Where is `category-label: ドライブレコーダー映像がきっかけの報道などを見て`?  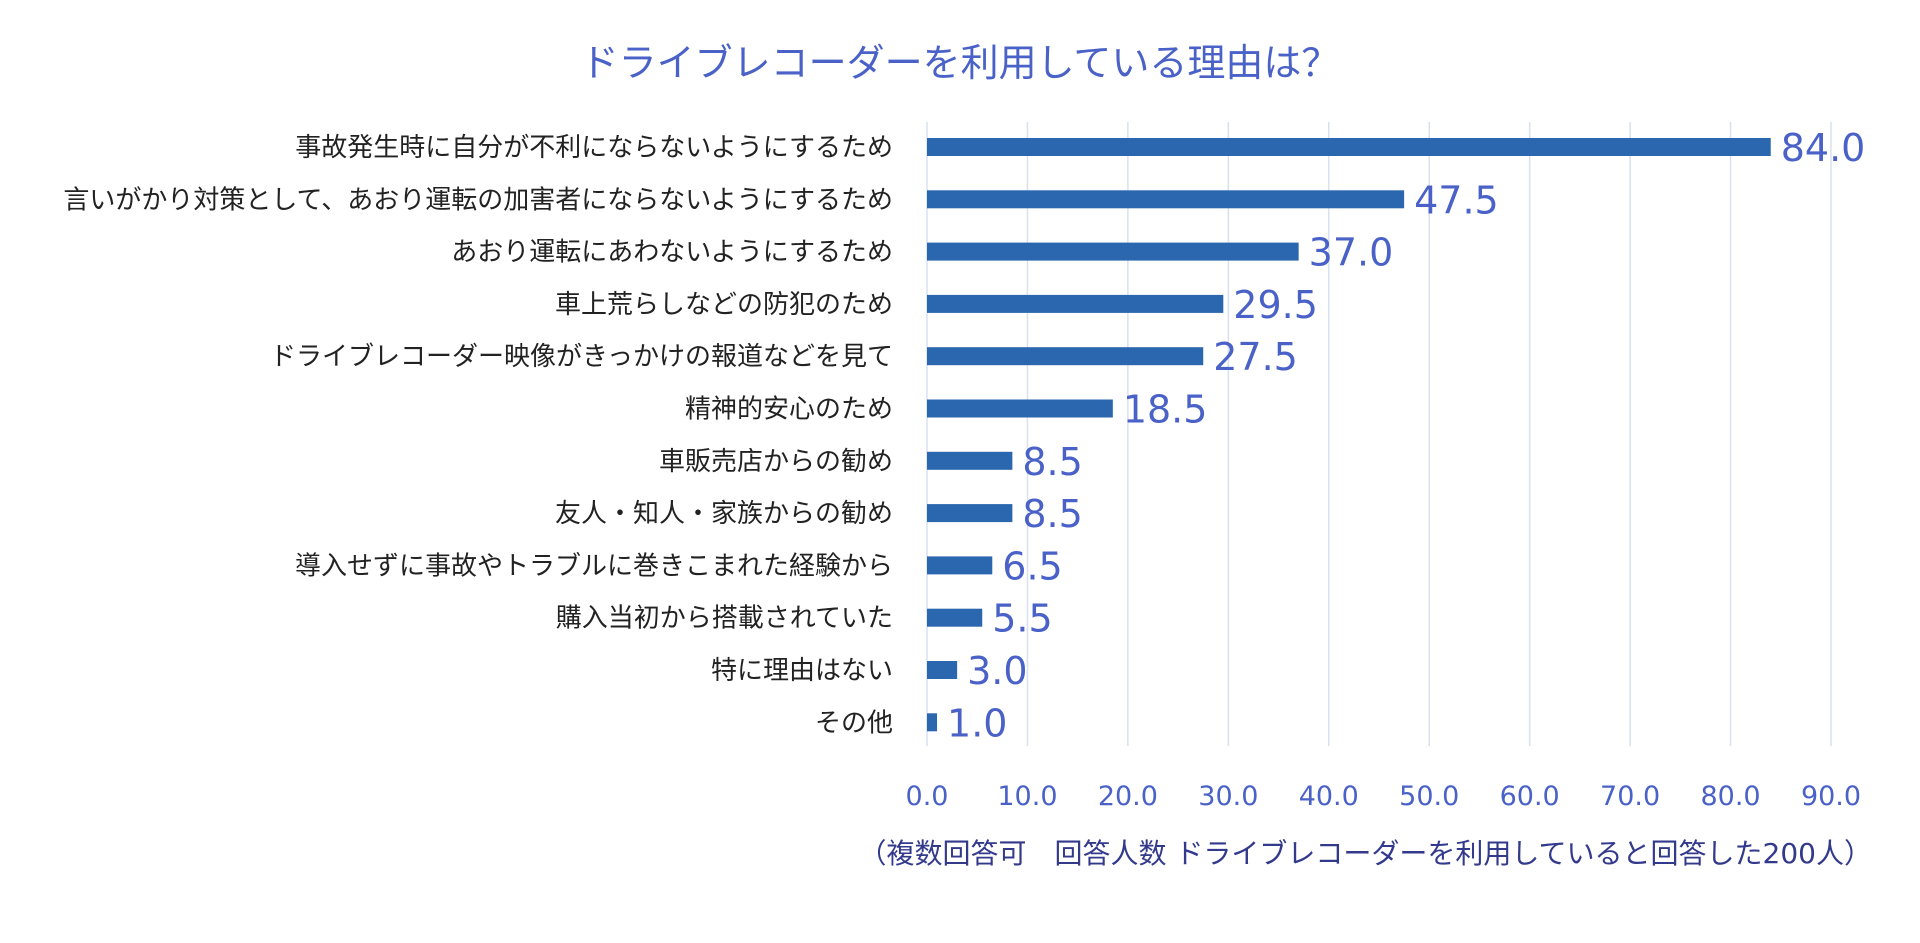 category-label: ドライブレコーダー映像がきっかけの報道などを見て is located at coordinates (581, 357).